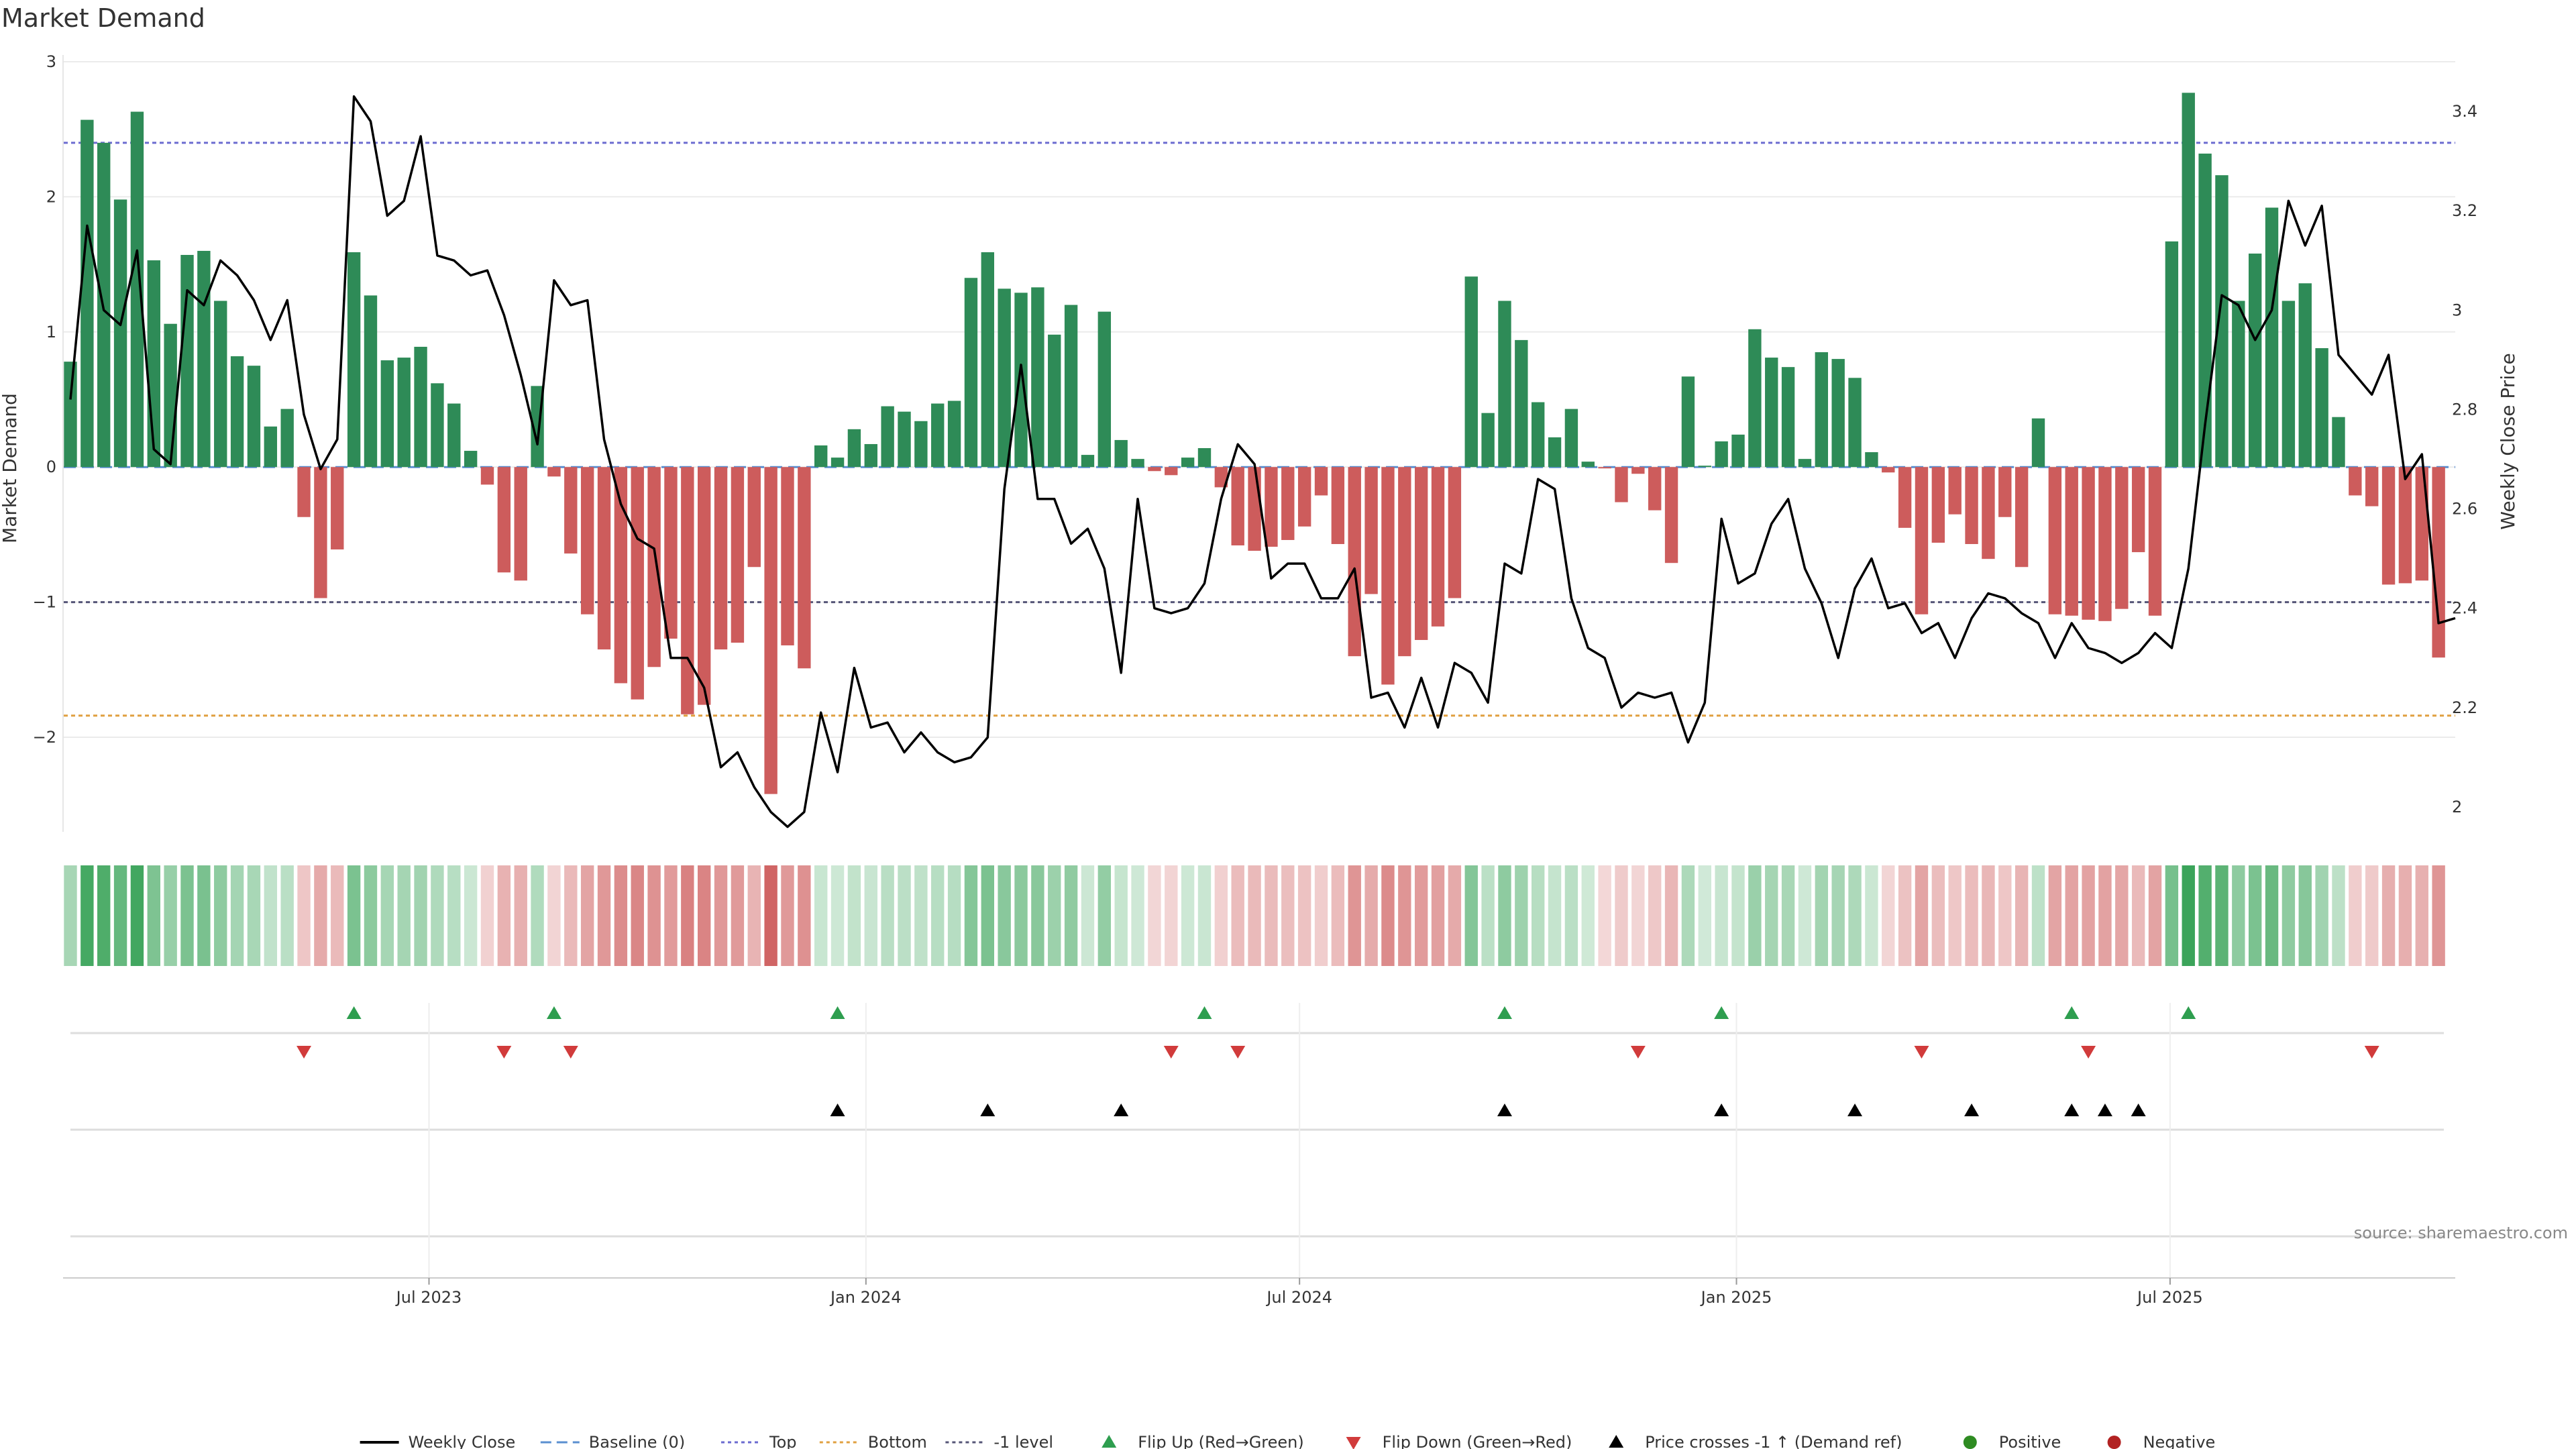 The height and width of the screenshot is (1449, 2576). What do you see at coordinates (865, 1297) in the screenshot?
I see `x-tick-label: Jan 2024` at bounding box center [865, 1297].